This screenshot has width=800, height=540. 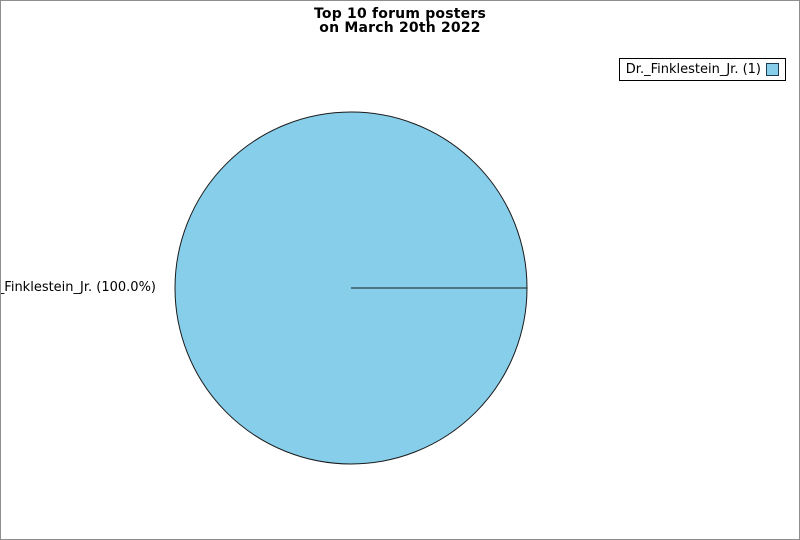 I want to click on chart-title: Top 10 forum posters on March 20th 2022, so click(x=400, y=21).